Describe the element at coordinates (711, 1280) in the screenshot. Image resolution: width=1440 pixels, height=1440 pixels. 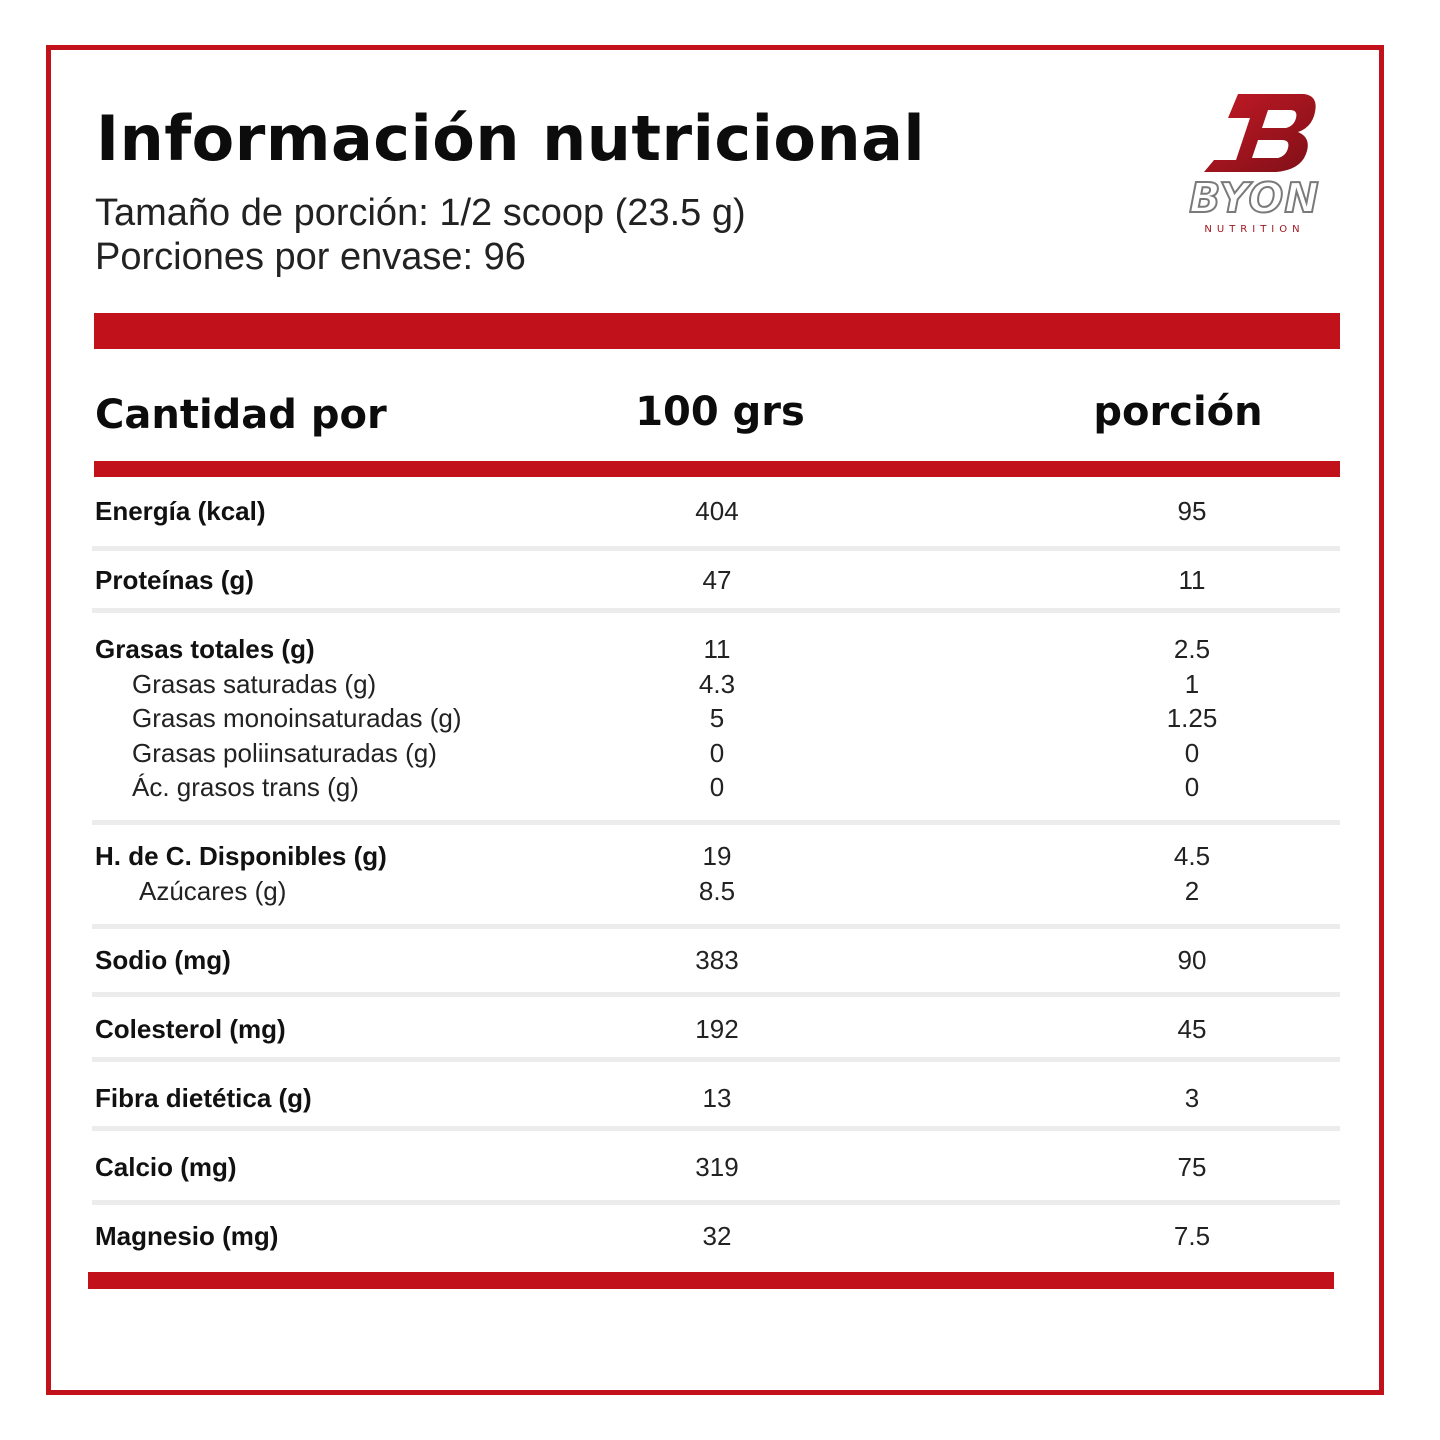
I see `bottom-divider-bar` at that location.